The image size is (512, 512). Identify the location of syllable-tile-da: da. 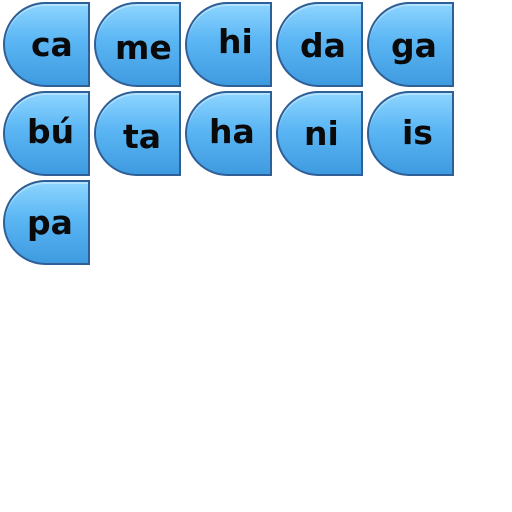
(319, 44).